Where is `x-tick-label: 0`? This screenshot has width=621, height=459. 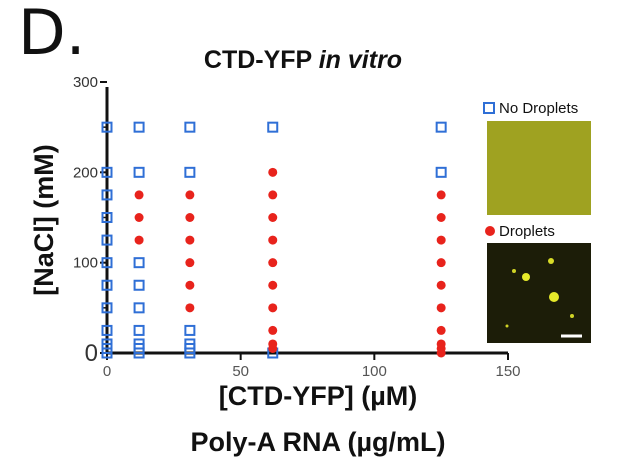
x-tick-label: 0 is located at coordinates (107, 371).